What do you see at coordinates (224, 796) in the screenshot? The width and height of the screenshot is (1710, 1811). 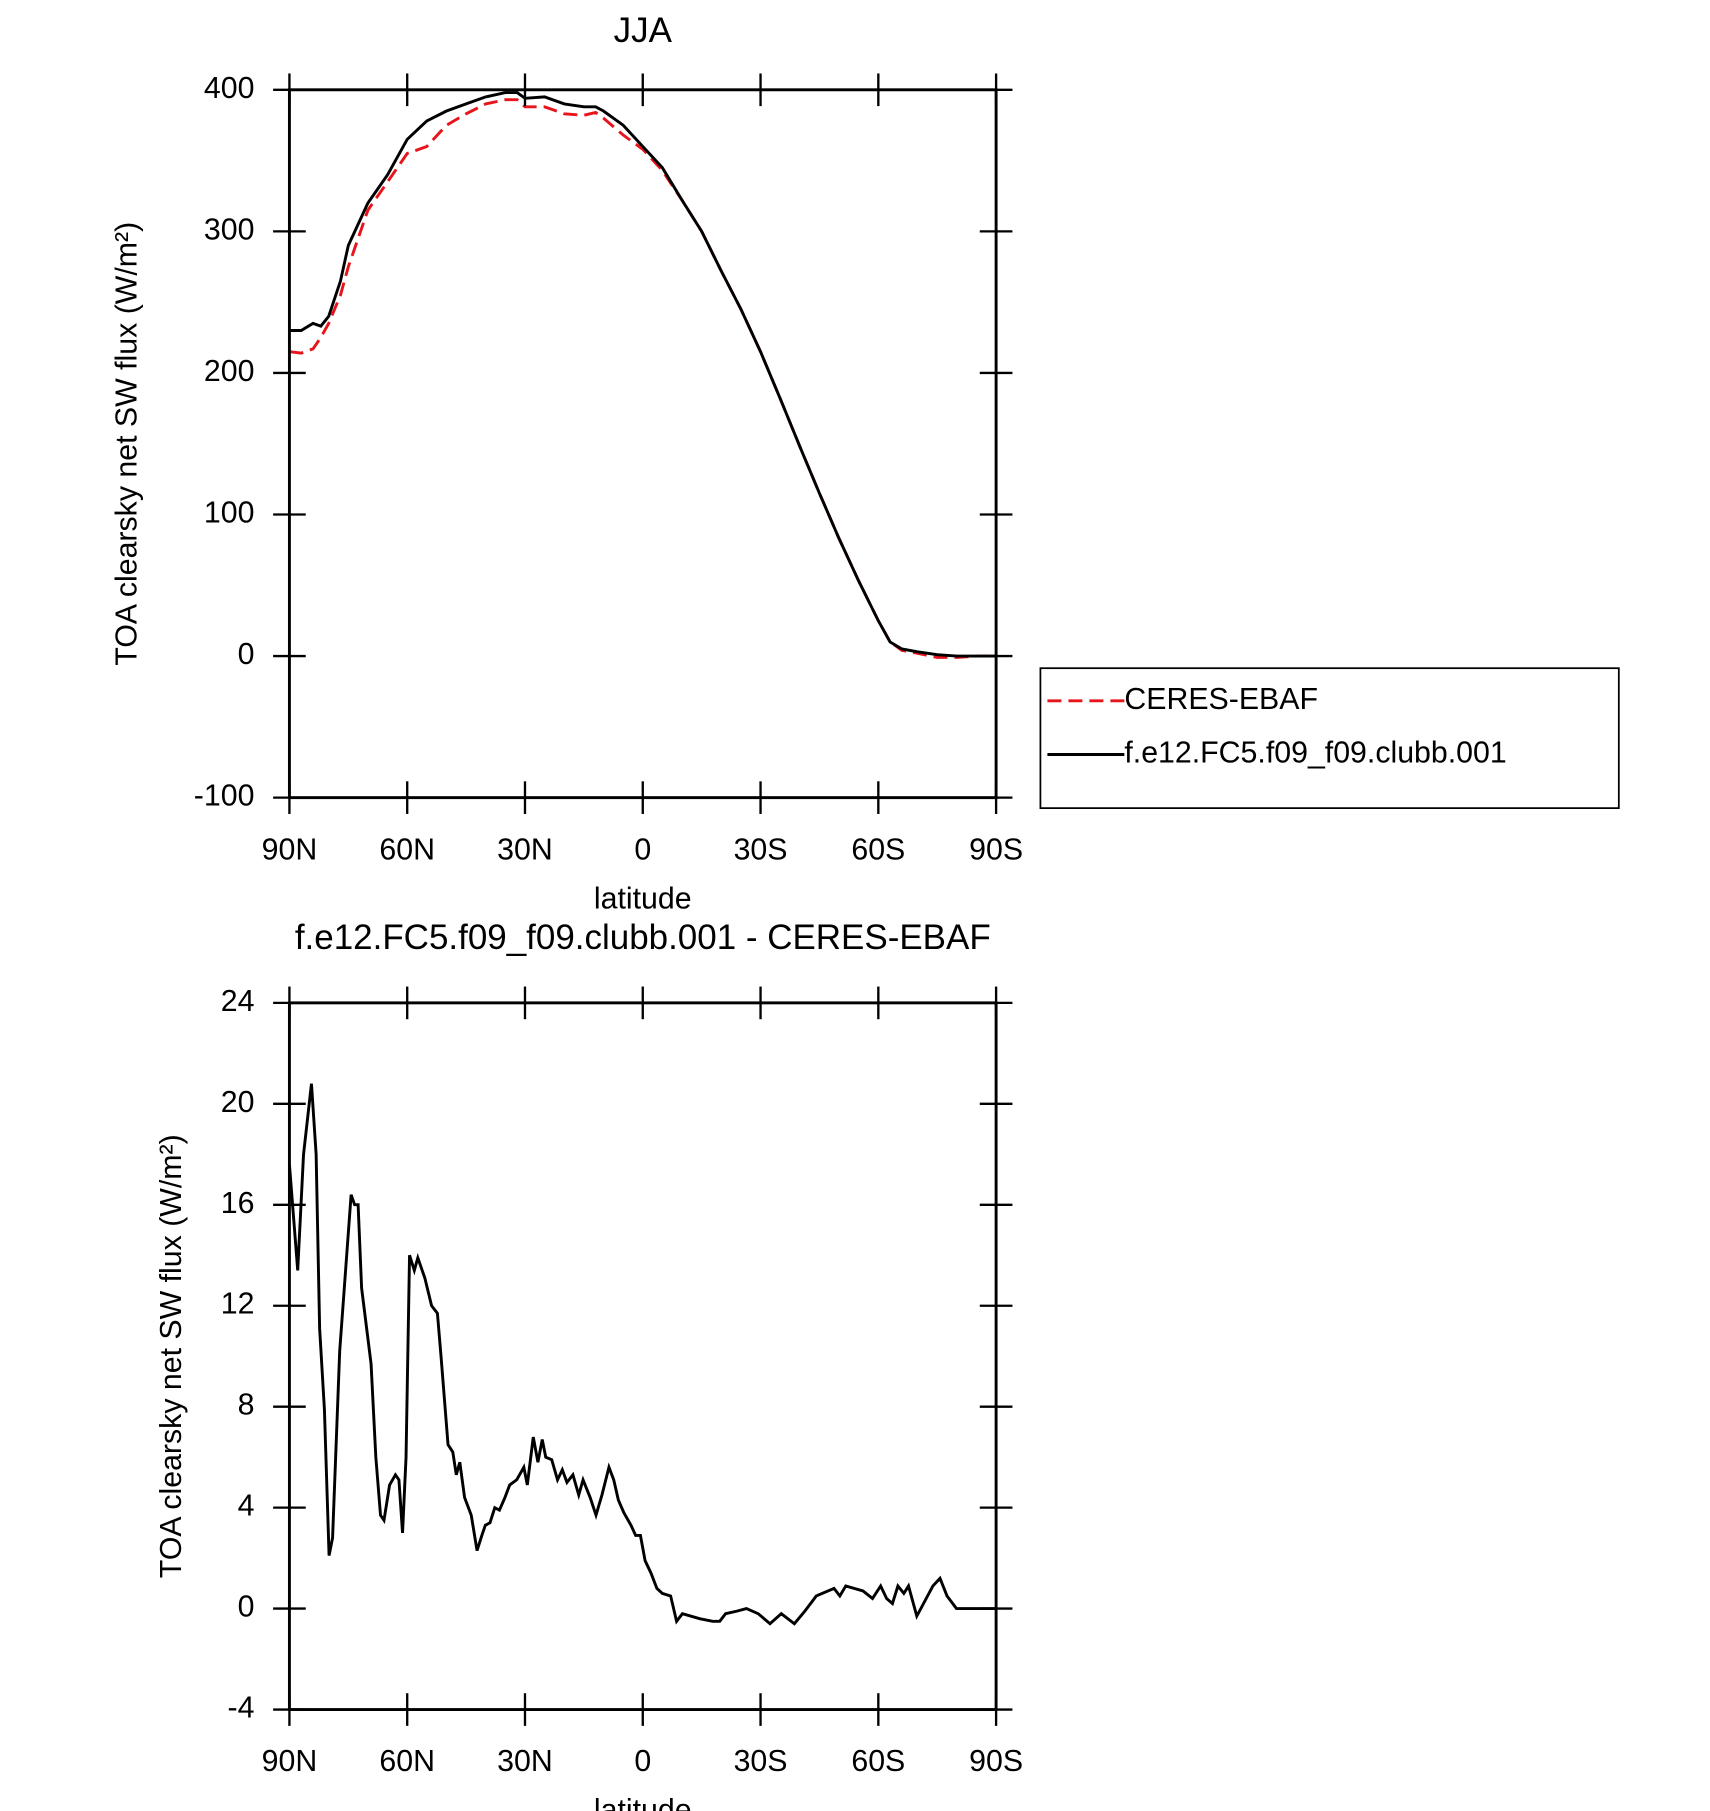 I see `y-tick-label: -100` at bounding box center [224, 796].